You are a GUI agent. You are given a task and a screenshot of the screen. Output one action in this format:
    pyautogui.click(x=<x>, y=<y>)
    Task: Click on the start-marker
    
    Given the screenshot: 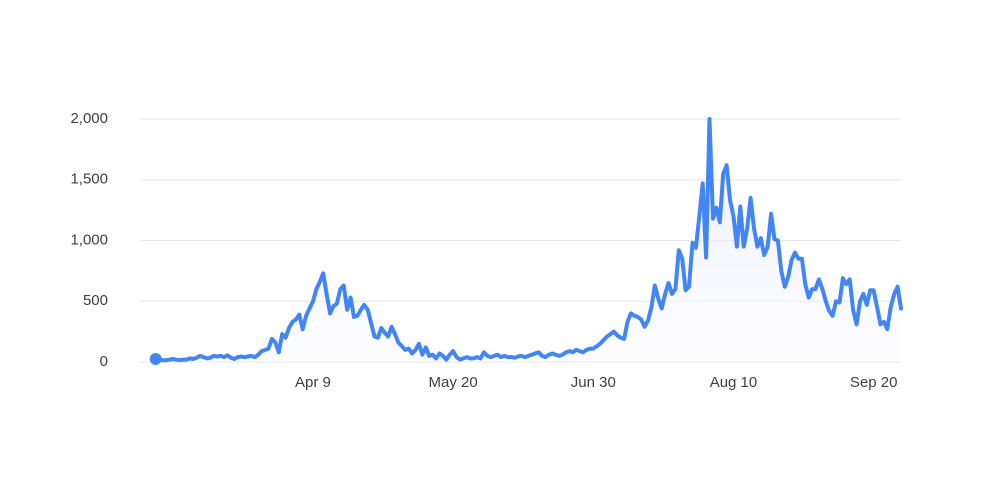 What is the action you would take?
    pyautogui.click(x=155, y=358)
    